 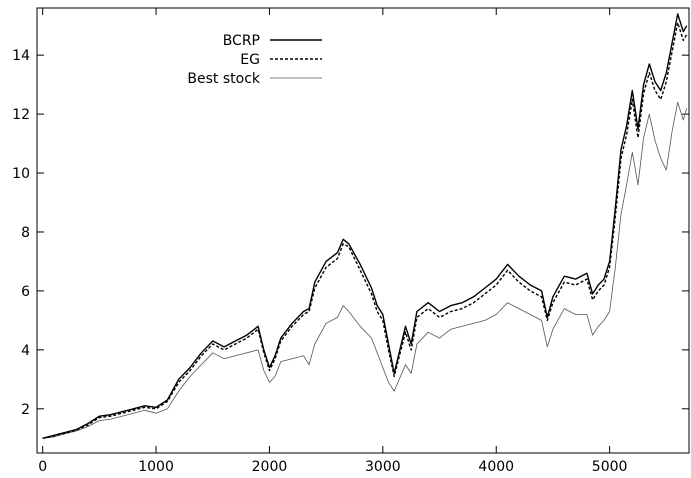 I want to click on legend-label-bcrp: BCRP, so click(x=241, y=41).